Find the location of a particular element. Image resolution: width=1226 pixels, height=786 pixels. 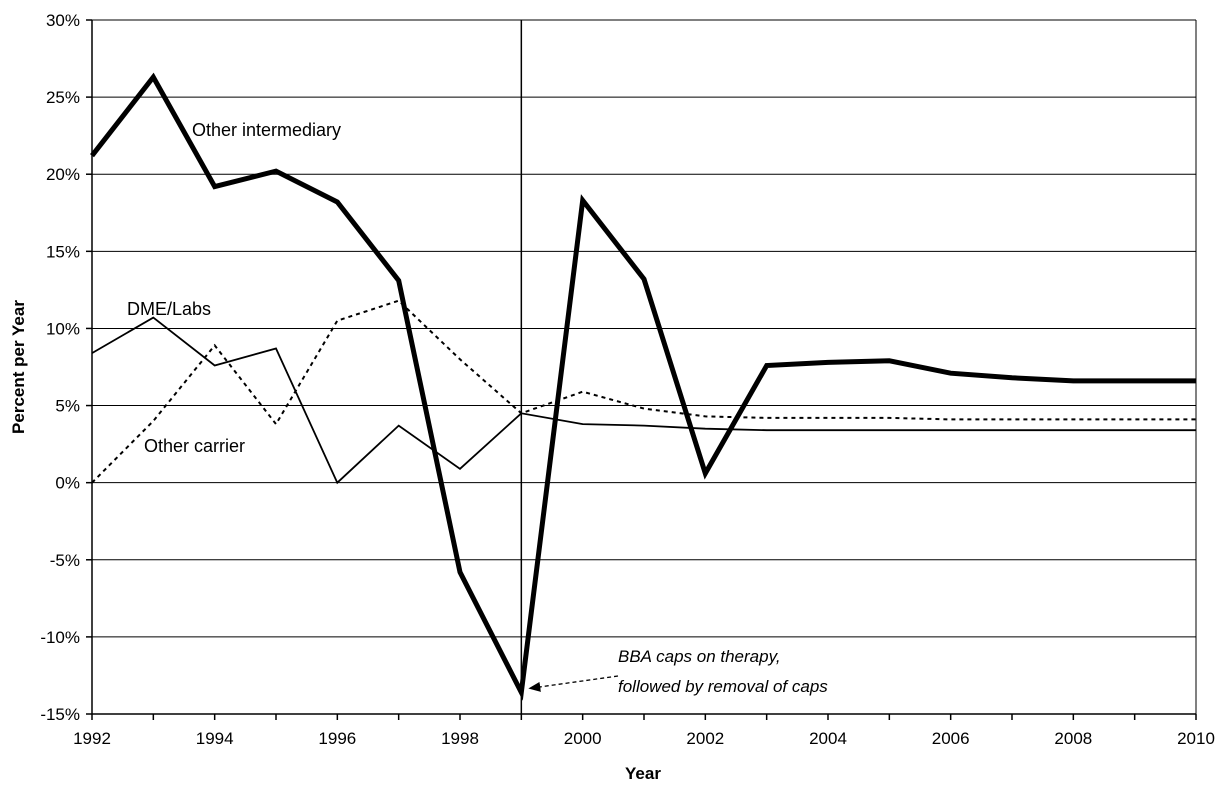

y-tick-label: -5% is located at coordinates (65, 560).